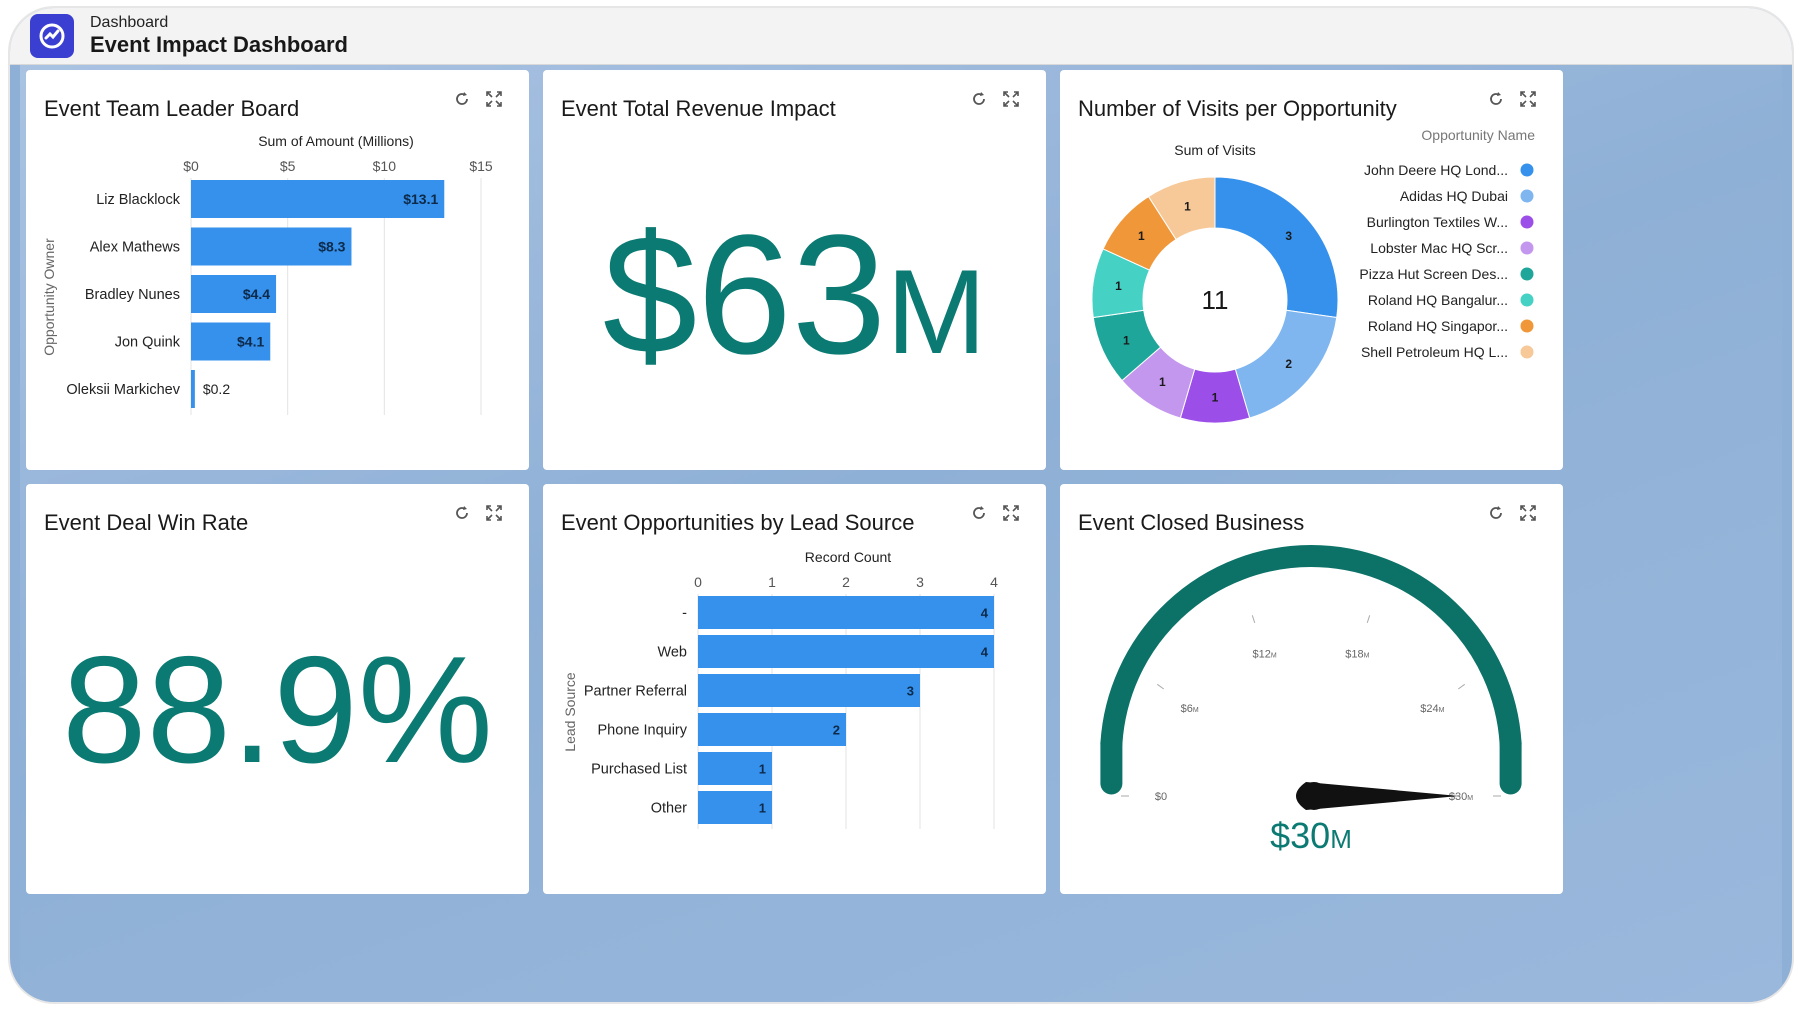  Describe the element at coordinates (250, 342) in the screenshot. I see `data-label: $4.1` at that location.